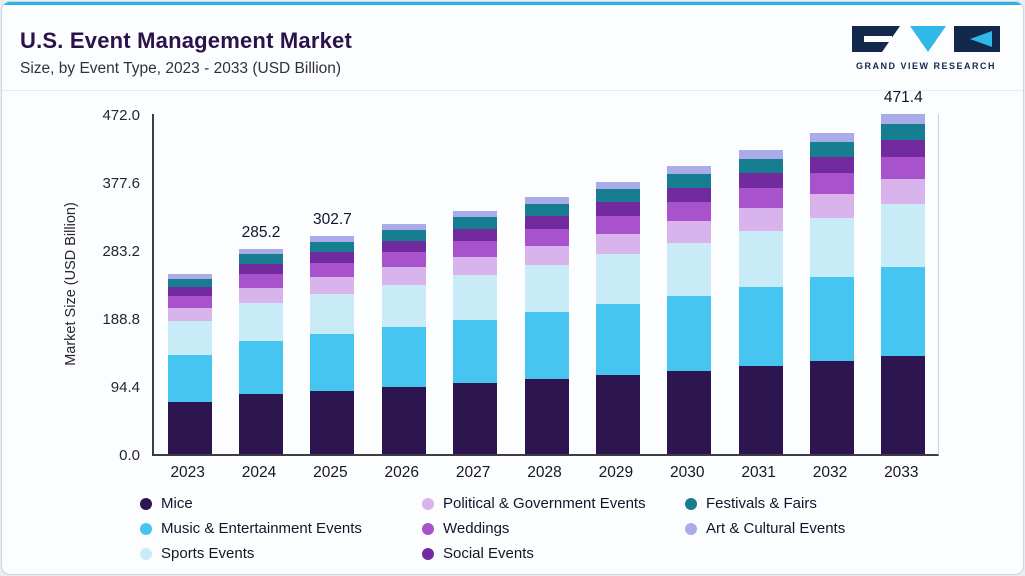  What do you see at coordinates (261, 269) in the screenshot?
I see `segment-social-events-2024` at bounding box center [261, 269].